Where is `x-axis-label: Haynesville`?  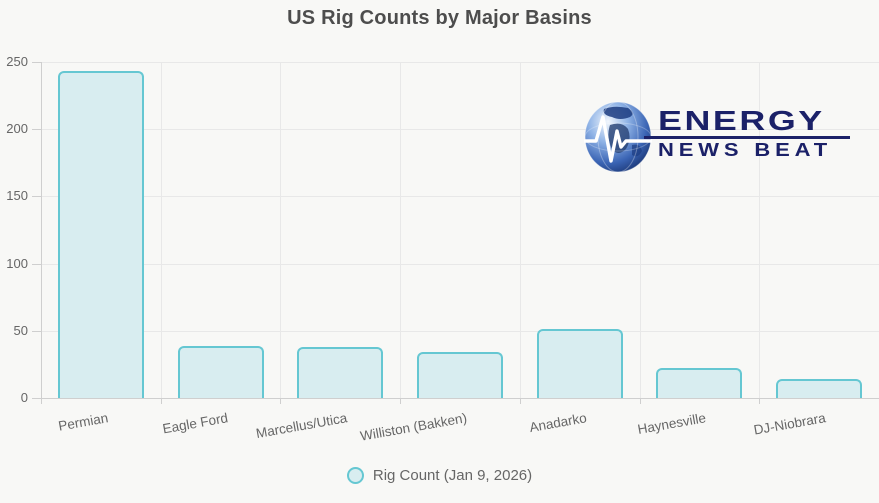 x-axis-label: Haynesville is located at coordinates (672, 423).